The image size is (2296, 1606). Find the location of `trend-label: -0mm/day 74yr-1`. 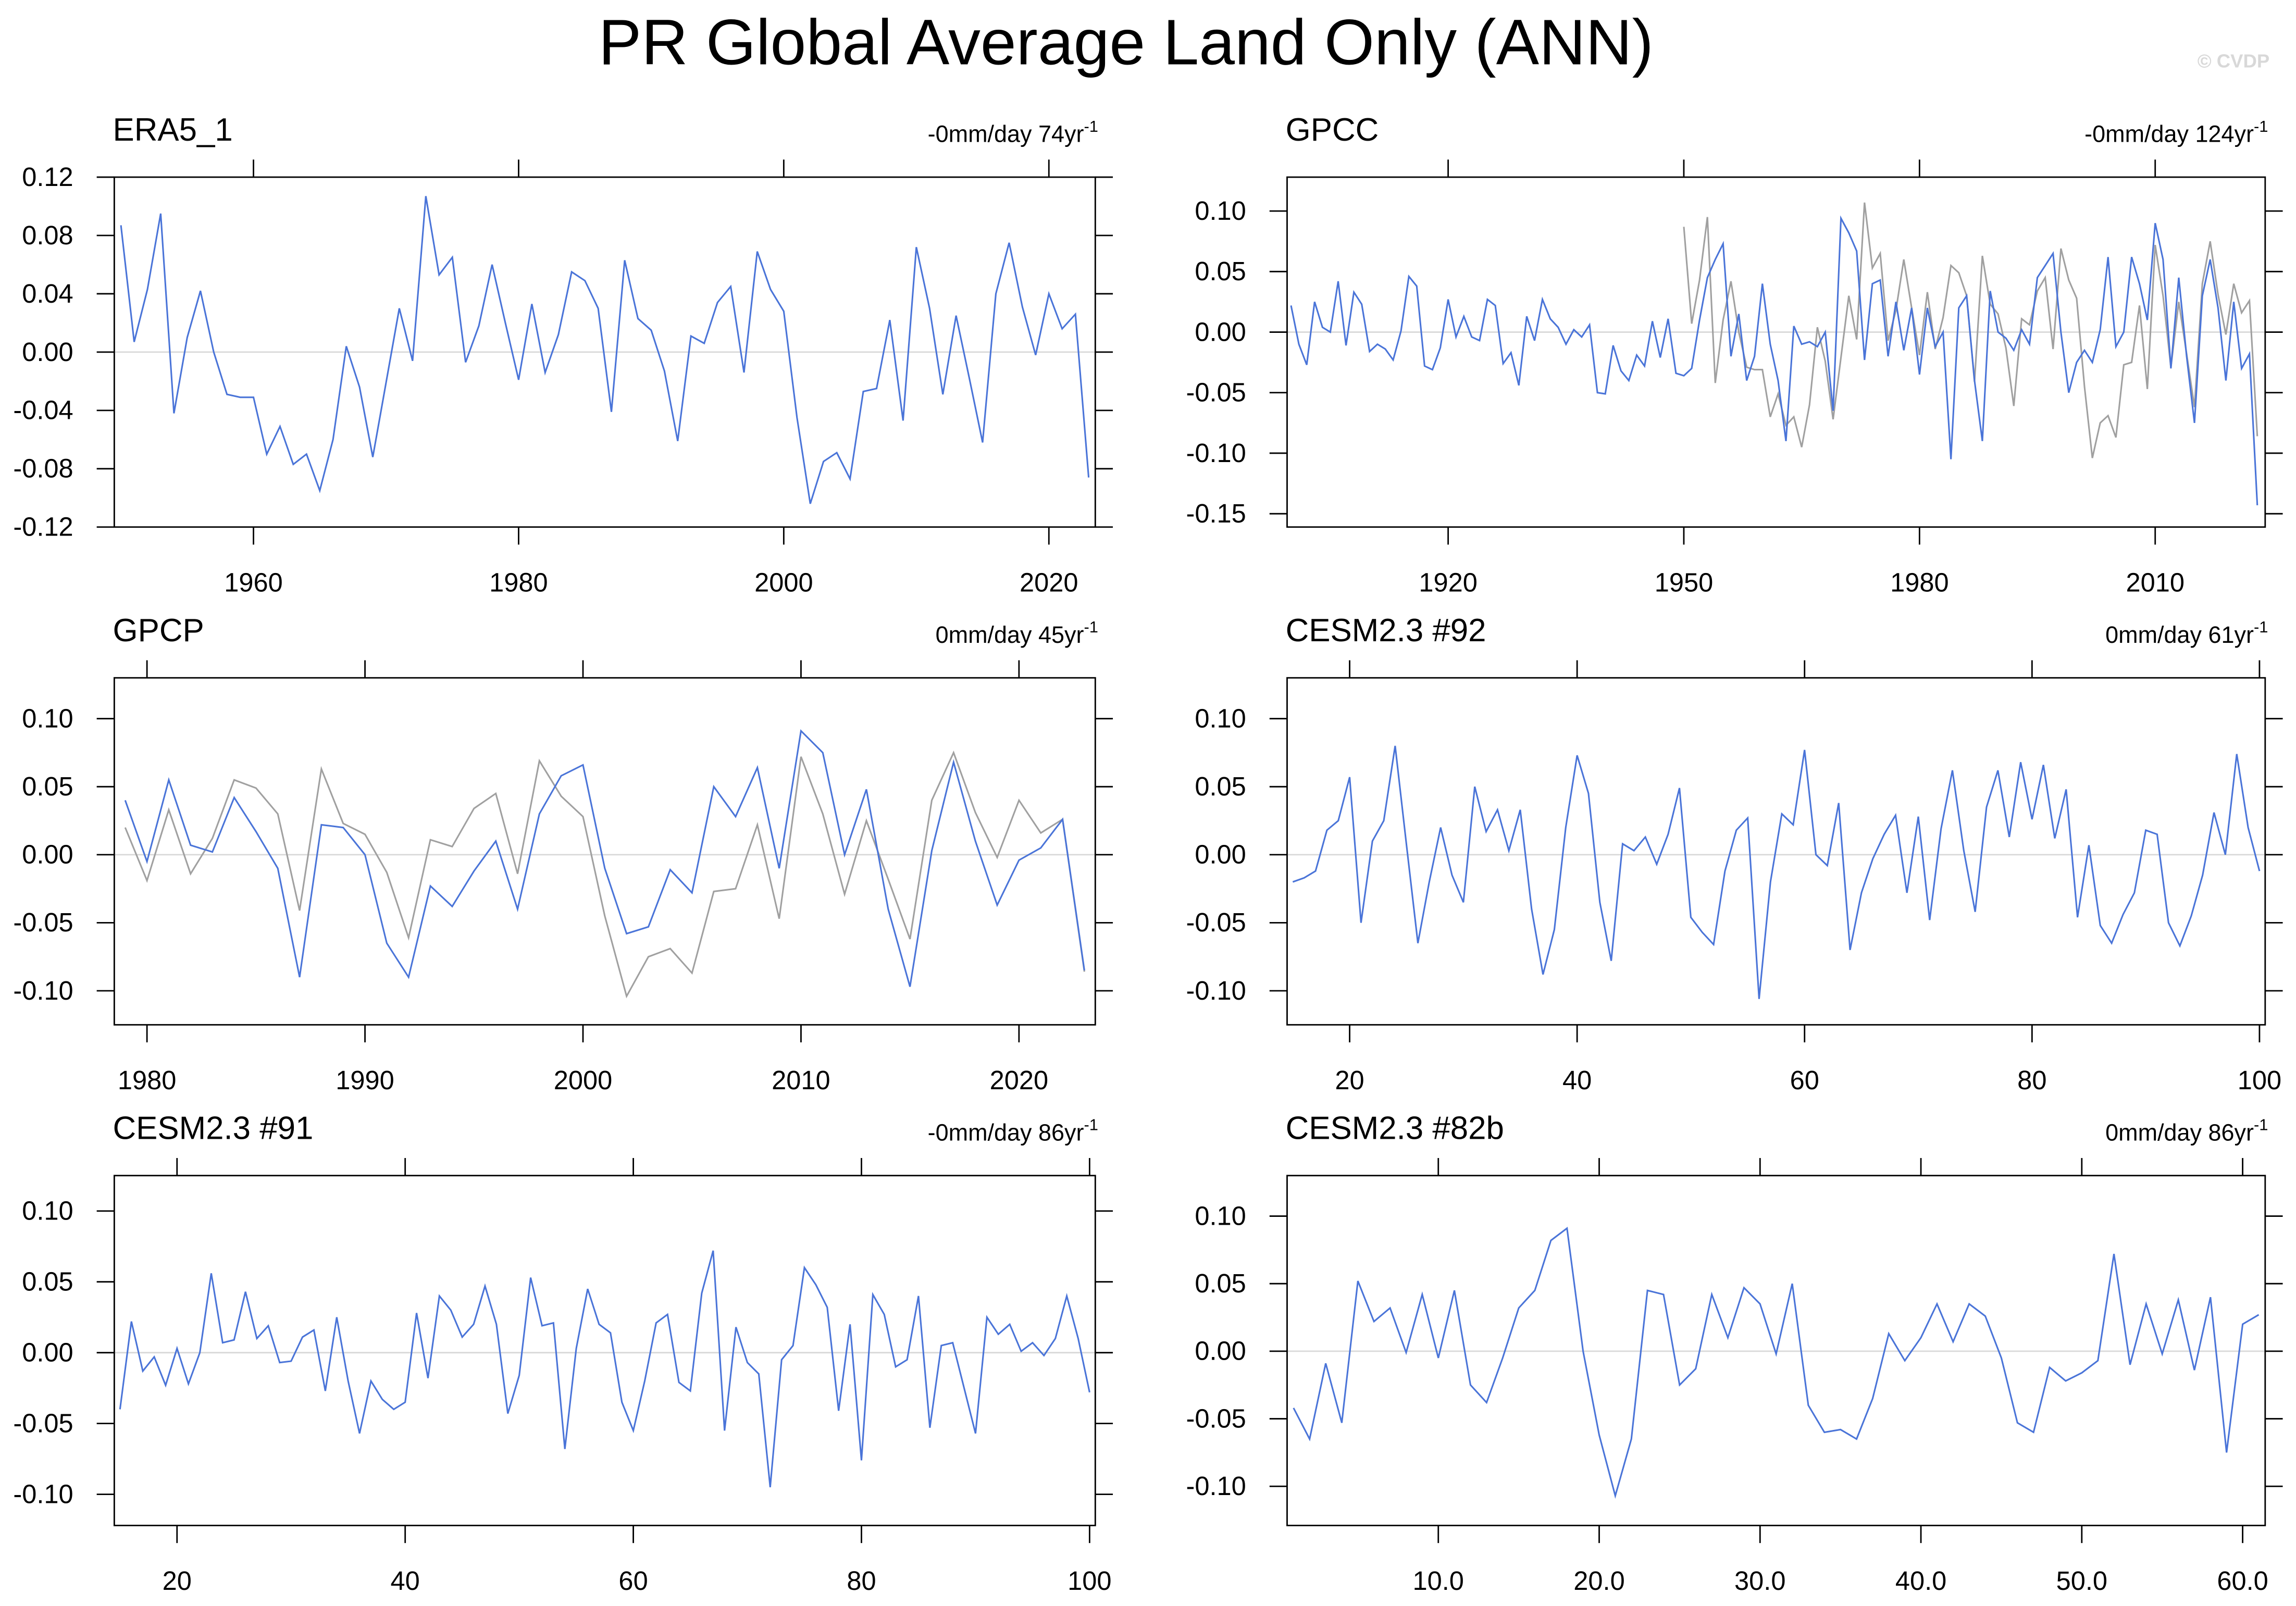

trend-label: -0mm/day 74yr-1 is located at coordinates (1013, 132).